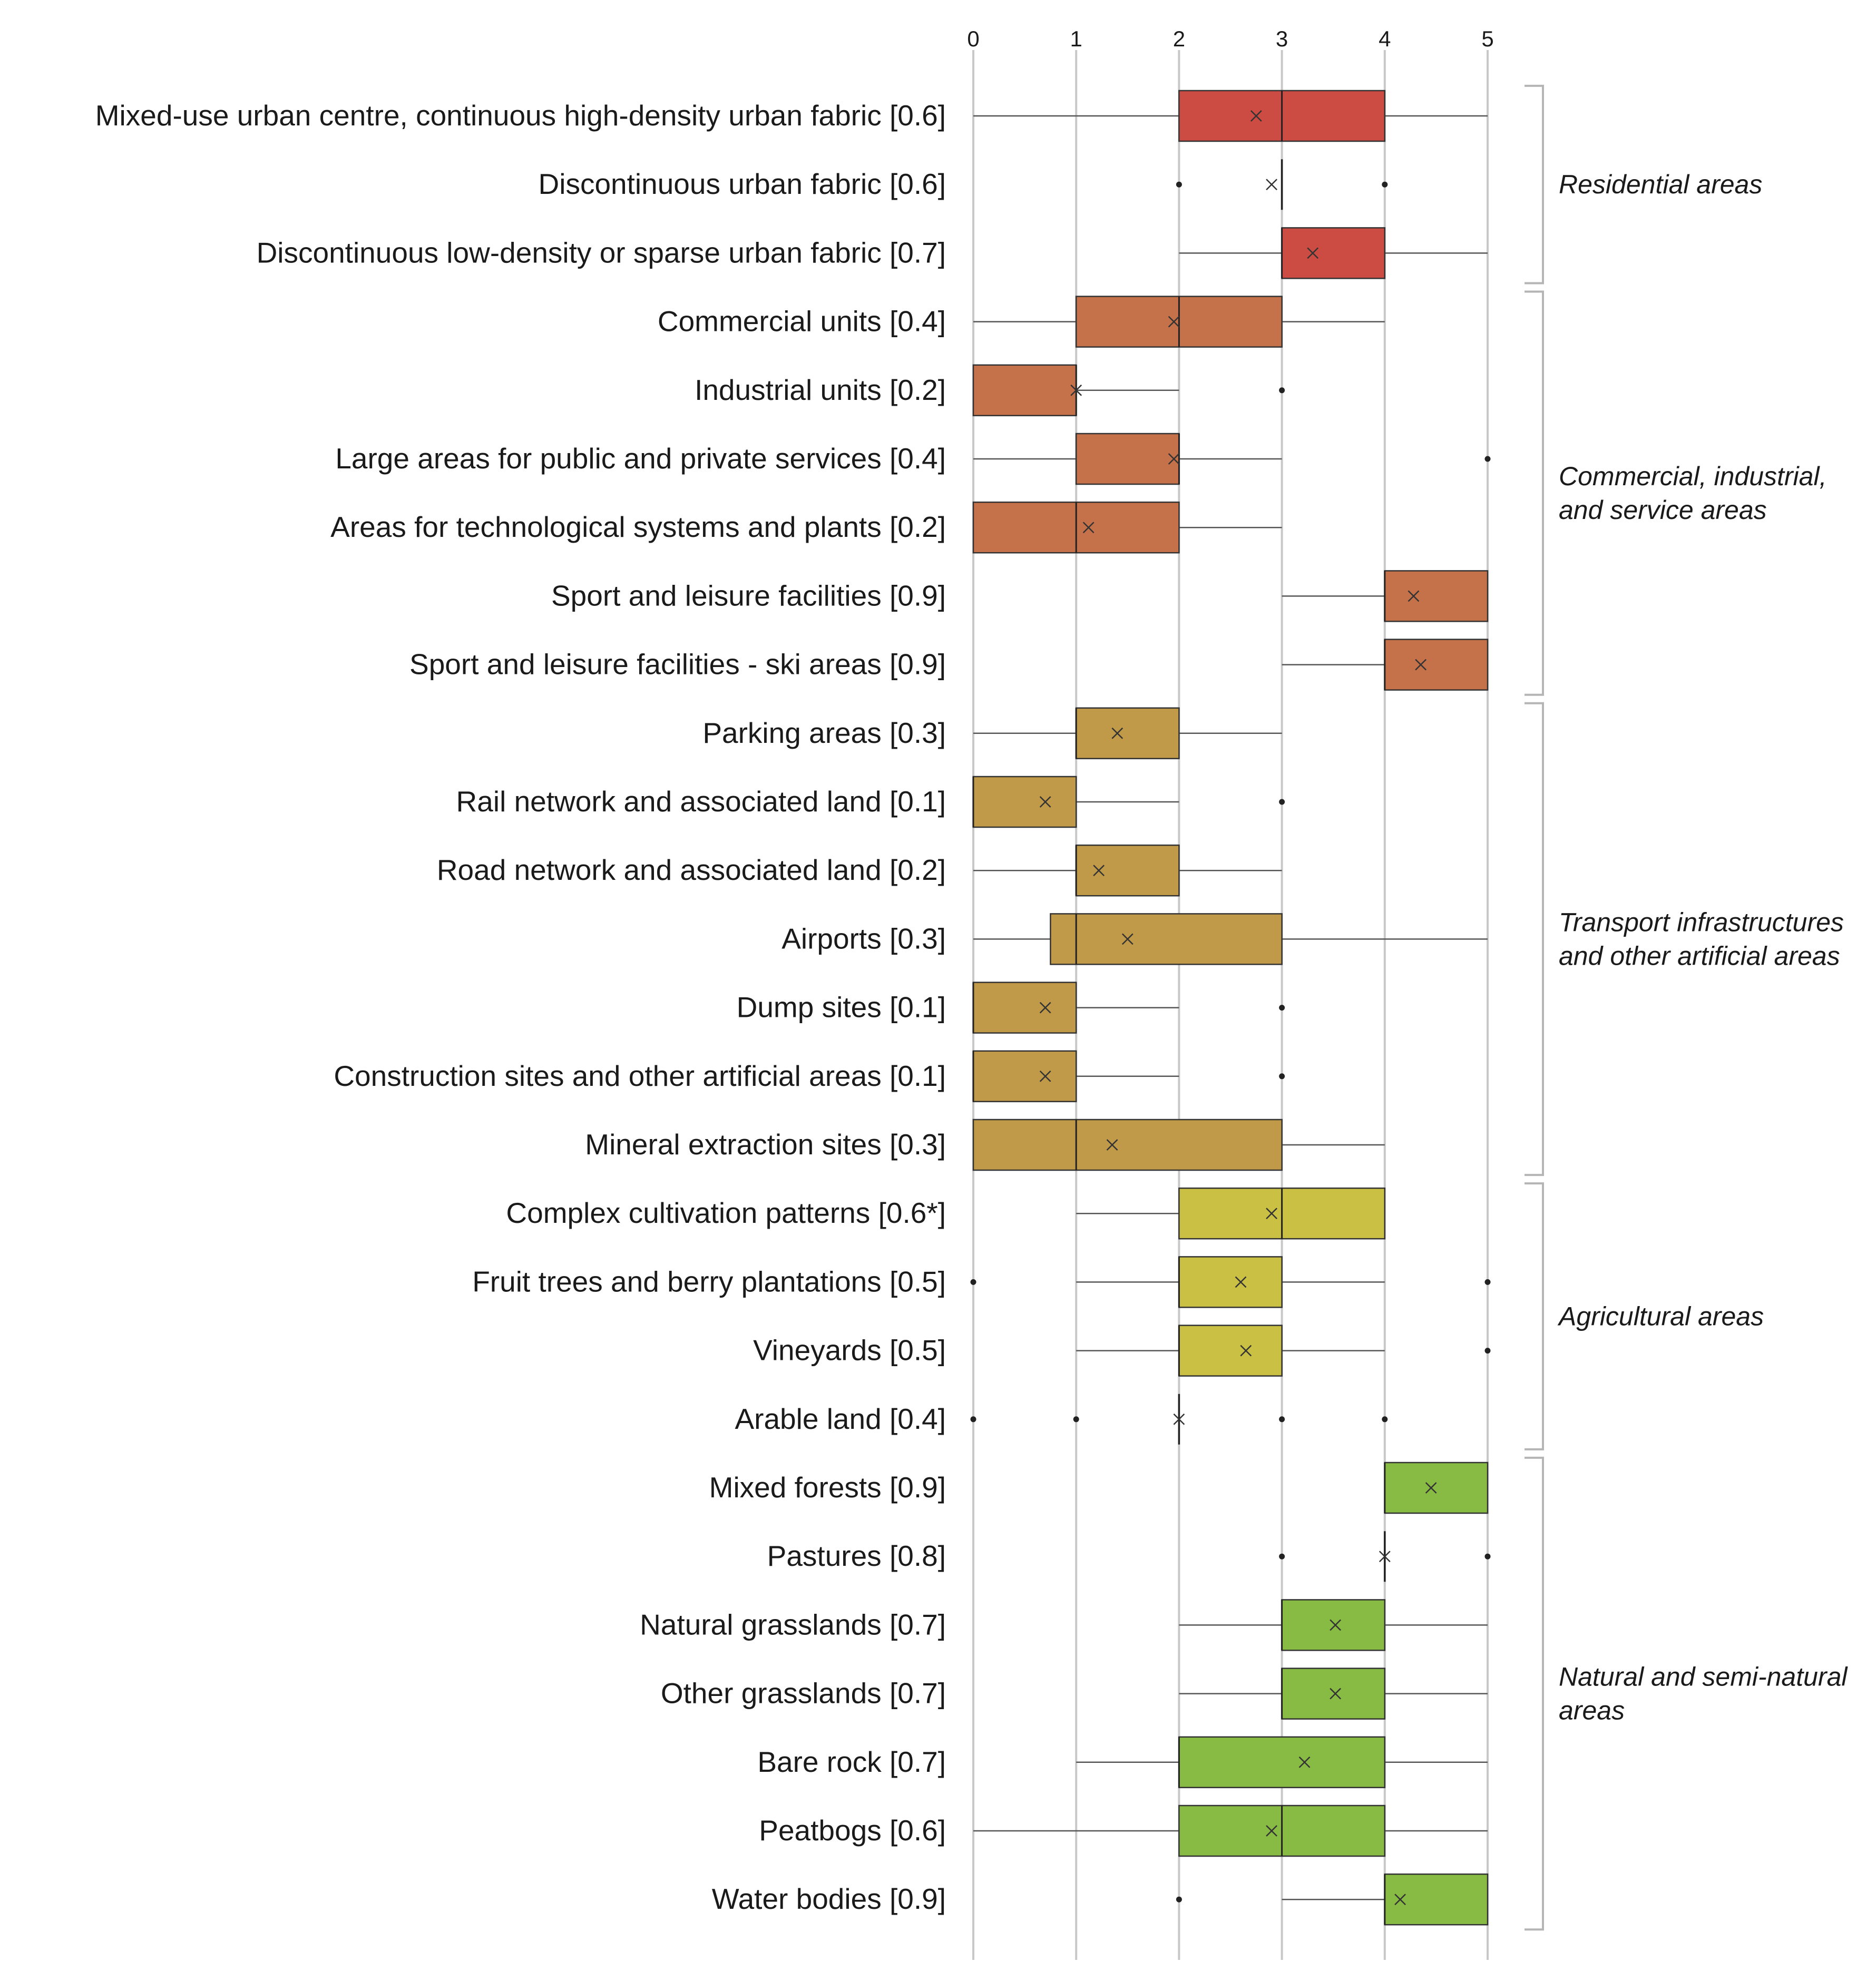  What do you see at coordinates (821, 390) in the screenshot?
I see `category-label: Industrial units [0.2]` at bounding box center [821, 390].